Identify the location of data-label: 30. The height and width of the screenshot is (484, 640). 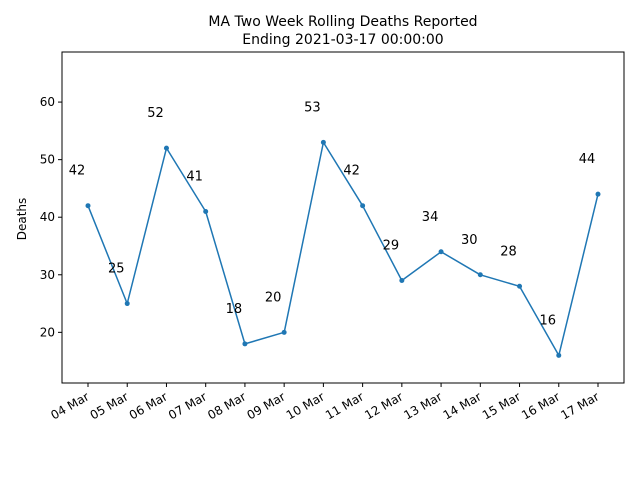
(469, 240).